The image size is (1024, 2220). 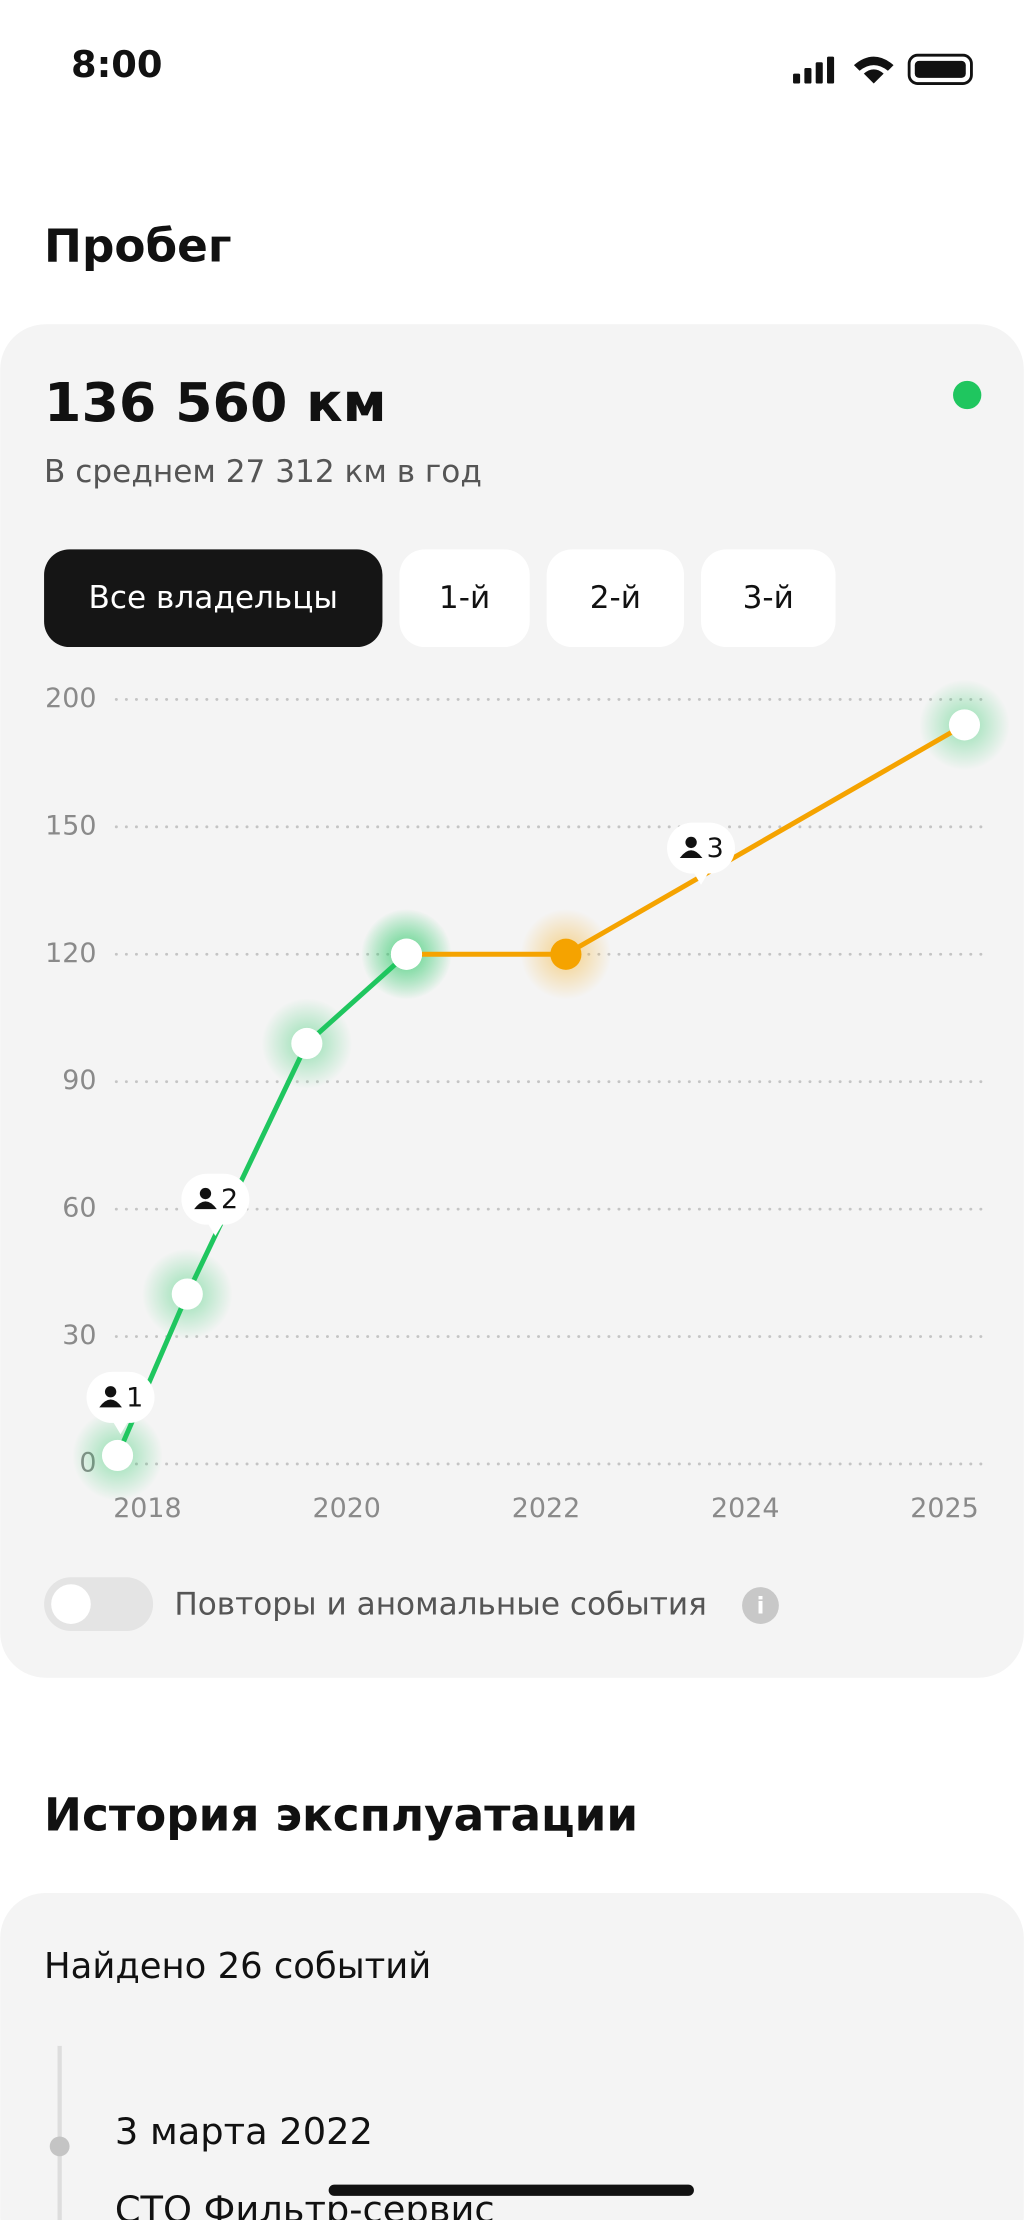 What do you see at coordinates (341, 1814) in the screenshot?
I see `history-title: История эксплуатации` at bounding box center [341, 1814].